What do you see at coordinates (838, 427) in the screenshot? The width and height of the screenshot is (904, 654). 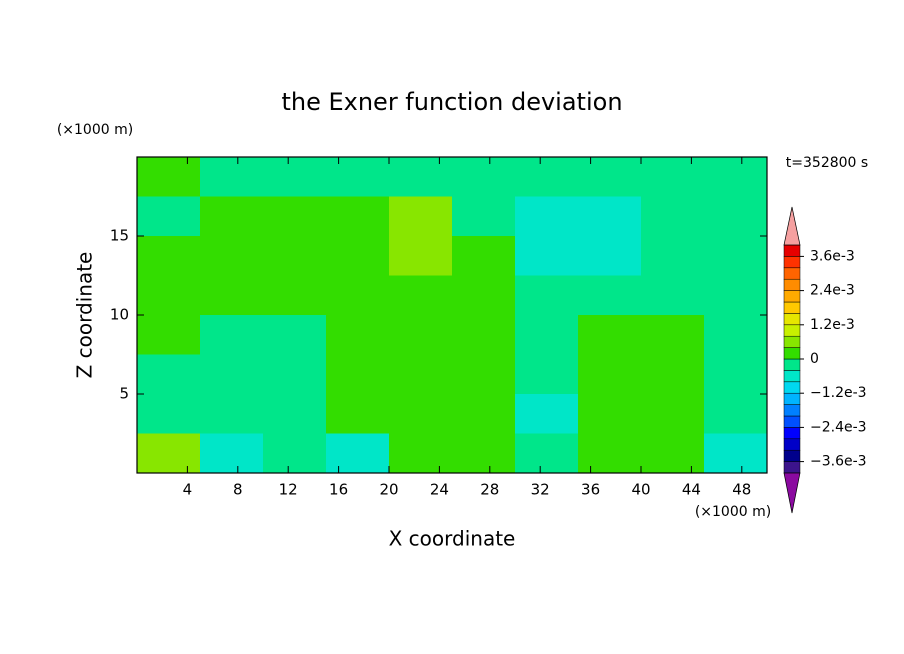 I see `colorbar-tick-label: −2.4e-3` at bounding box center [838, 427].